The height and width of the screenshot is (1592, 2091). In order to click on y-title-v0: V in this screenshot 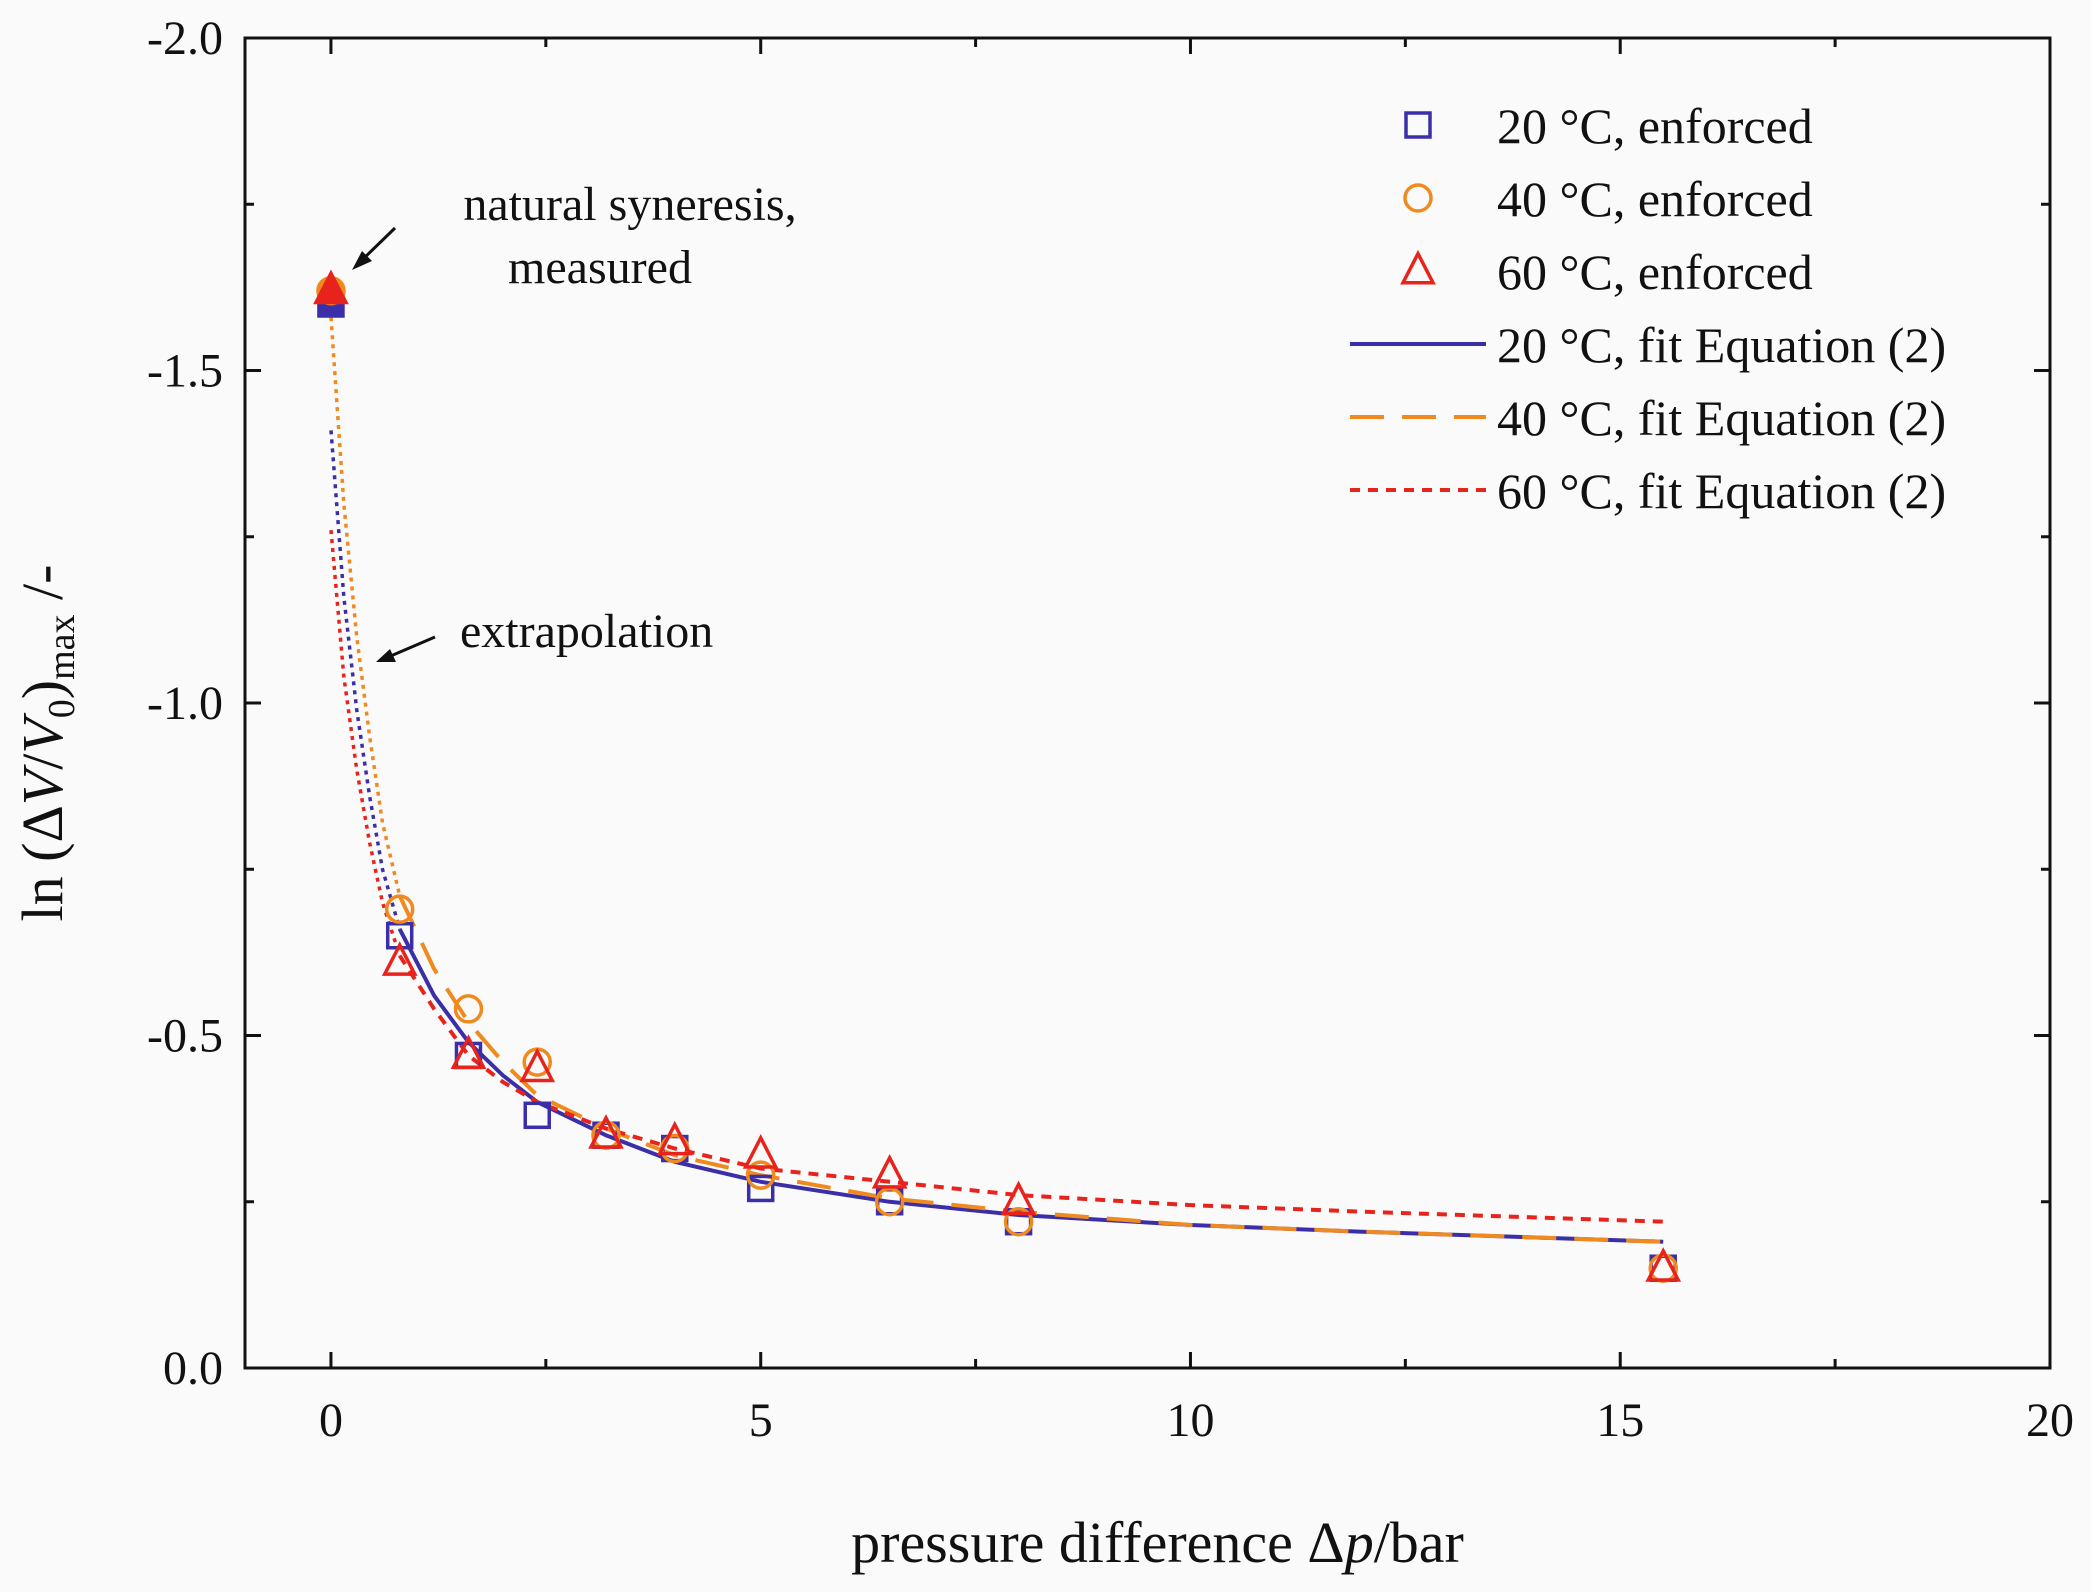, I will do `click(42, 733)`.